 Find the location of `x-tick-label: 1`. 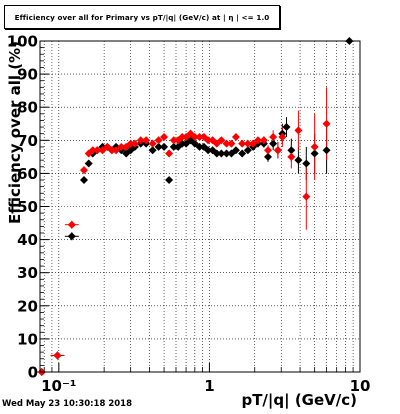

x-tick-label: 1 is located at coordinates (209, 386).